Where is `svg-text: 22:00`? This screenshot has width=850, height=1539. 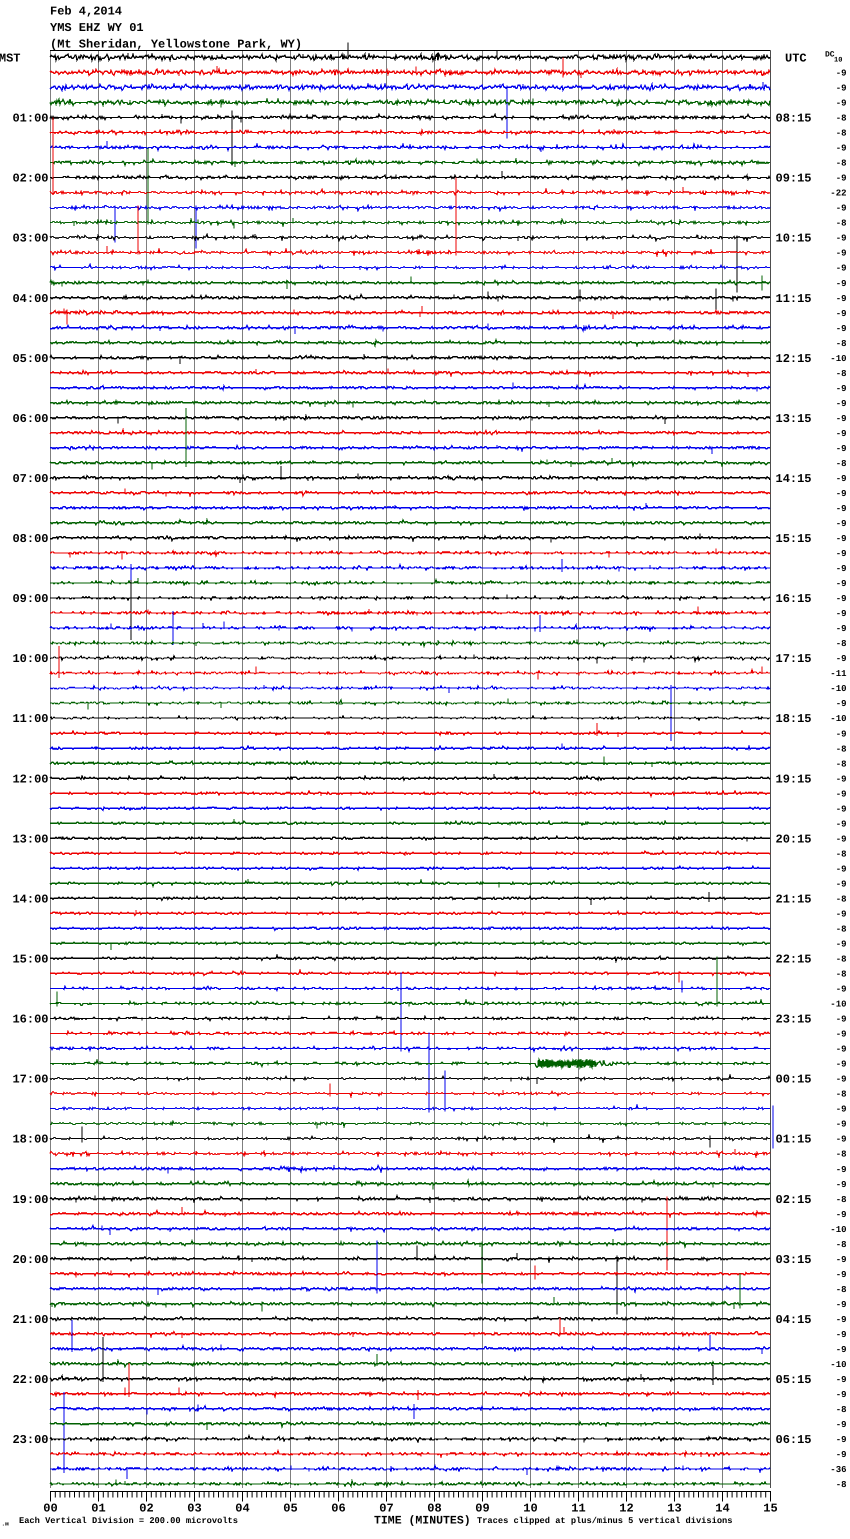
svg-text: 22:00 is located at coordinates (30, 1380).